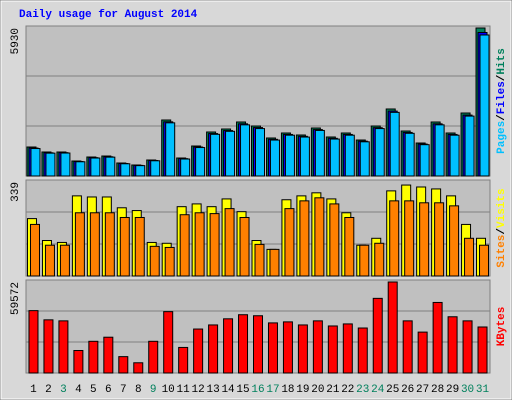 The height and width of the screenshot is (400, 512). What do you see at coordinates (212, 390) in the screenshot?
I see `x-tick-label: 13` at bounding box center [212, 390].